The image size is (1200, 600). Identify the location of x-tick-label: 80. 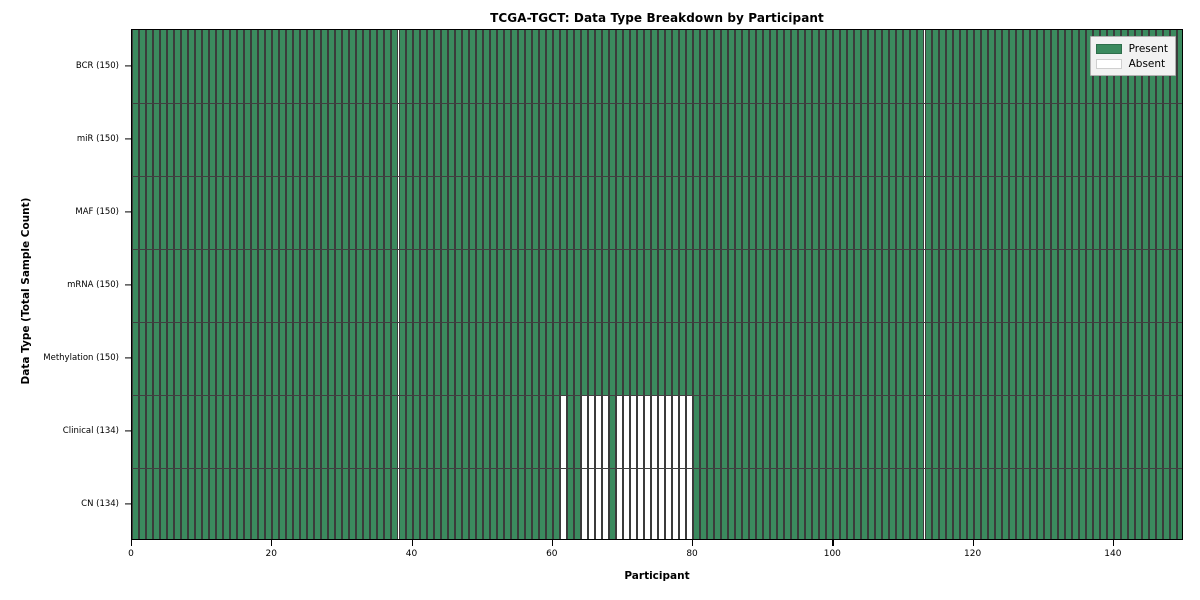
(692, 554).